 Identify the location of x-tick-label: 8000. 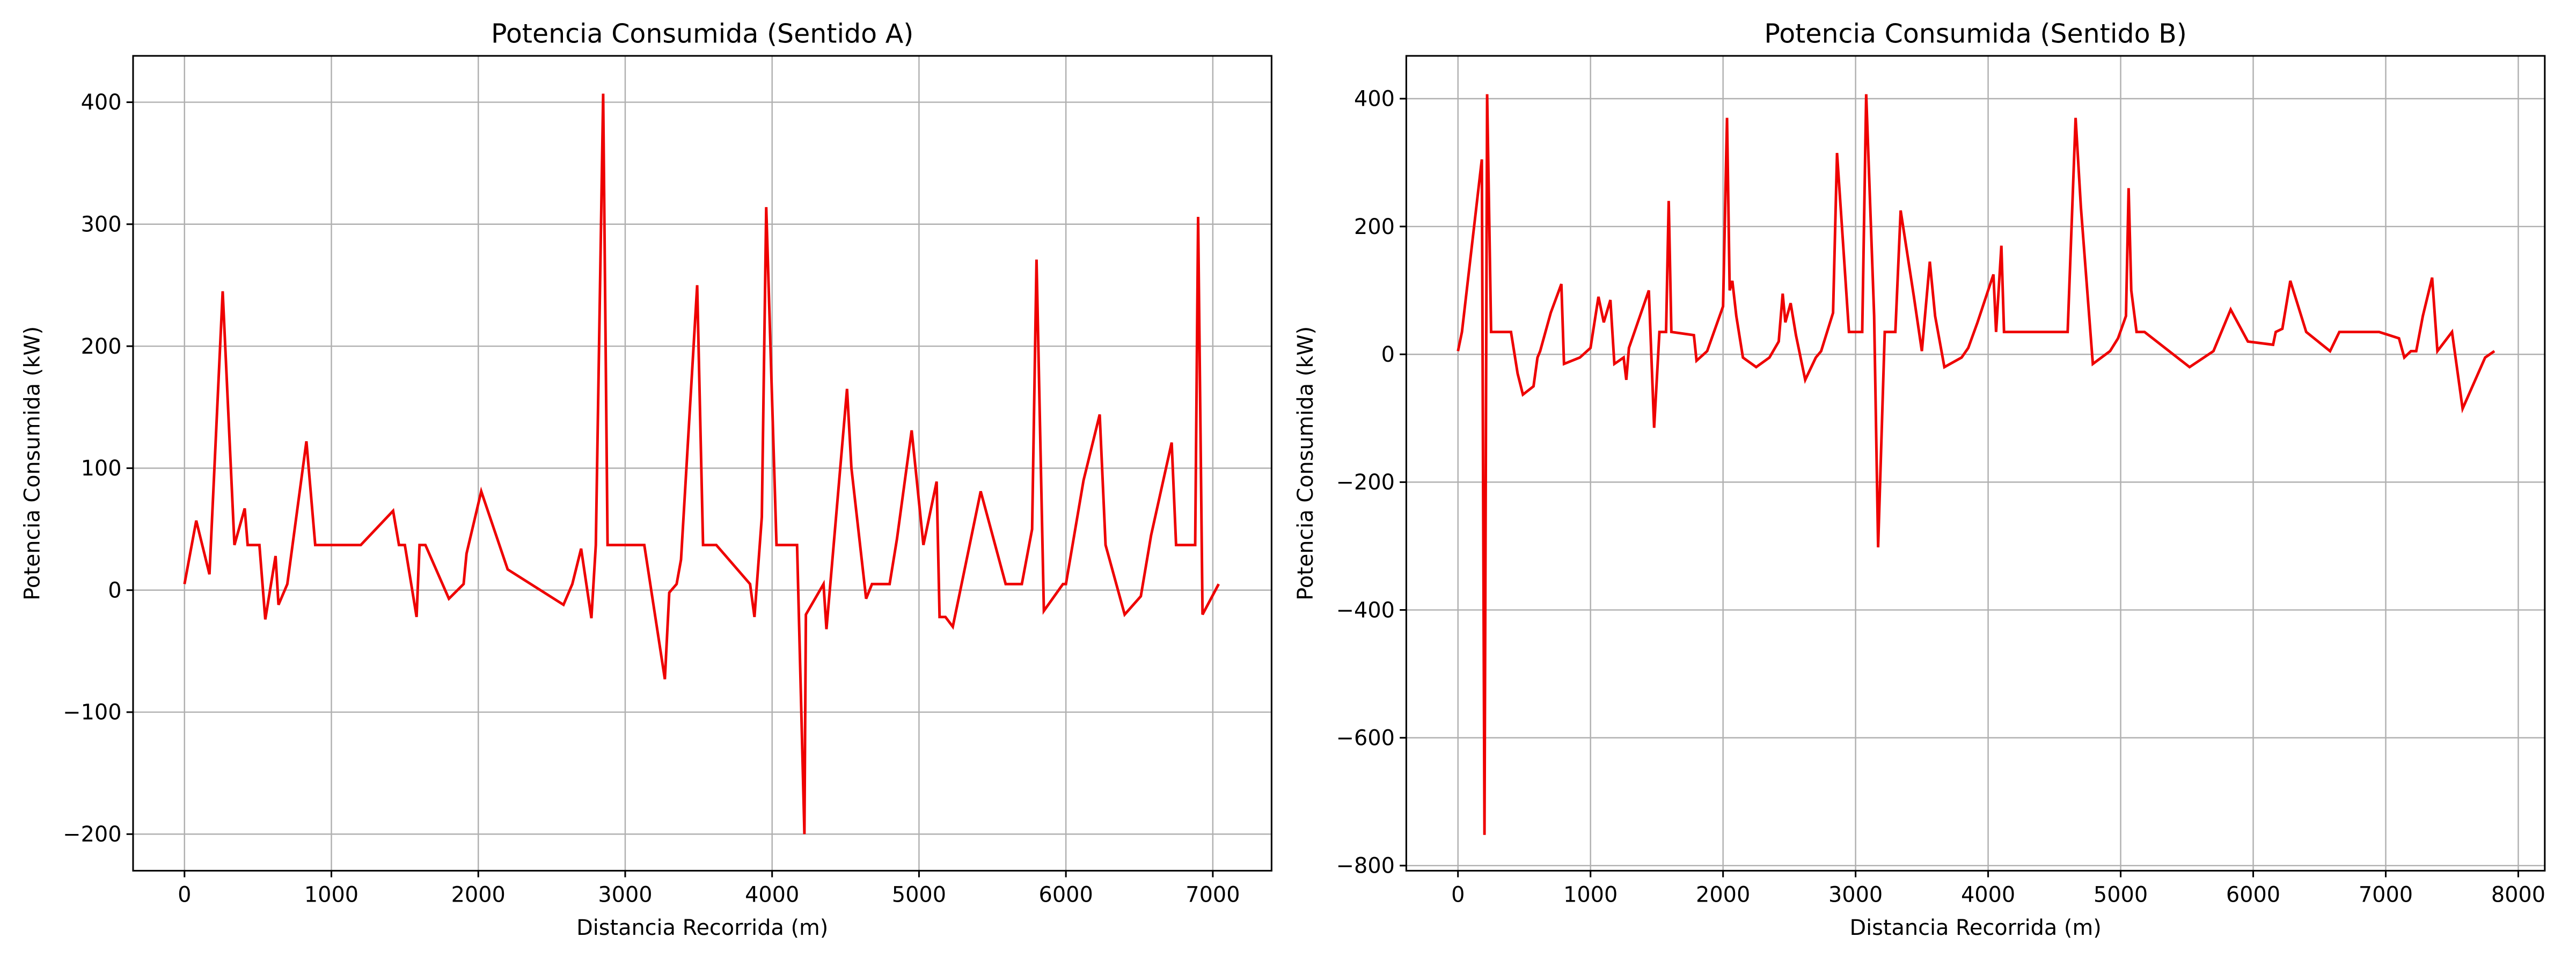
(2518, 895).